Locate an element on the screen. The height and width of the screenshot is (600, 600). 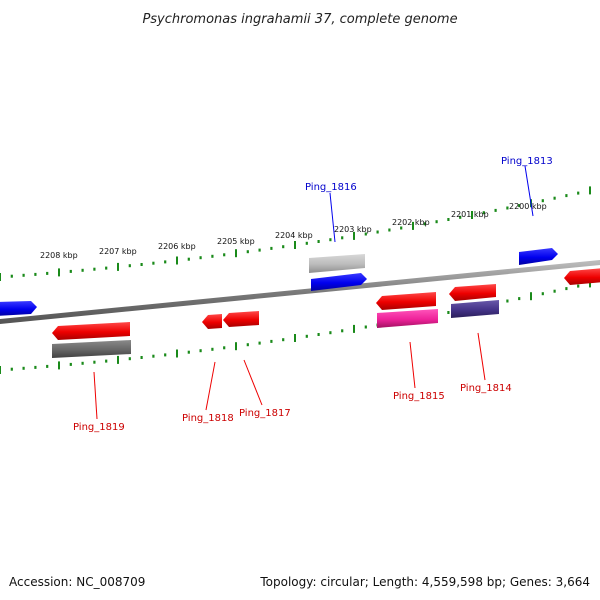
reverse-strand-genes is located at coordinates (326, 313).